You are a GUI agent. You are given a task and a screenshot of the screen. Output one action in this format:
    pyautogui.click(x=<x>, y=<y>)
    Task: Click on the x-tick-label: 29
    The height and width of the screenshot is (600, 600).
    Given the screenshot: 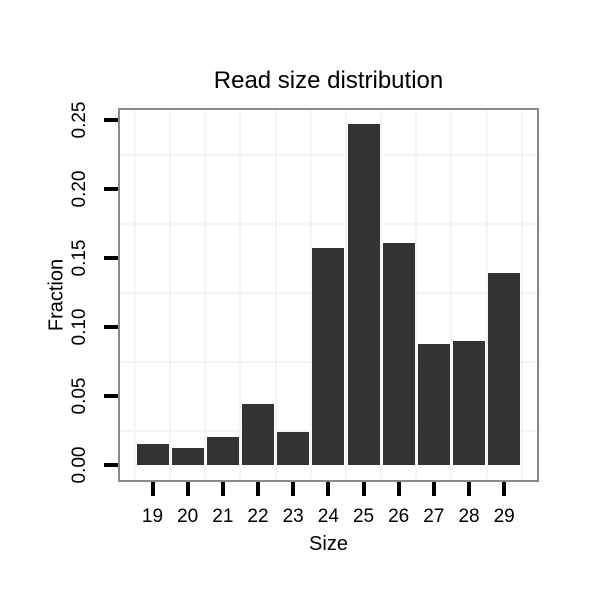 What is the action you would take?
    pyautogui.click(x=504, y=516)
    